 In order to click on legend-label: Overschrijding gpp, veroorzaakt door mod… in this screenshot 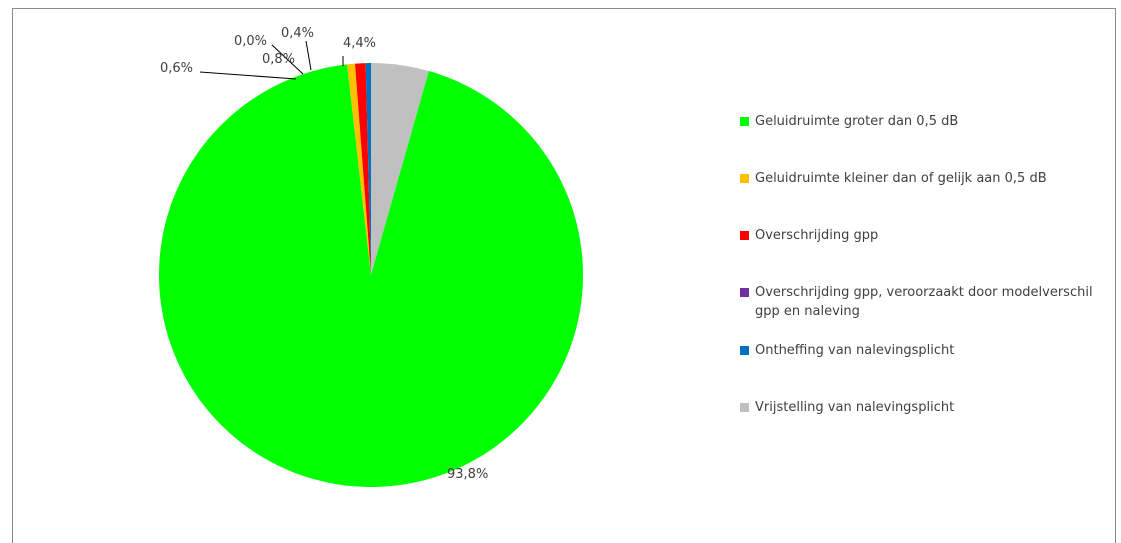, I will do `click(924, 302)`.